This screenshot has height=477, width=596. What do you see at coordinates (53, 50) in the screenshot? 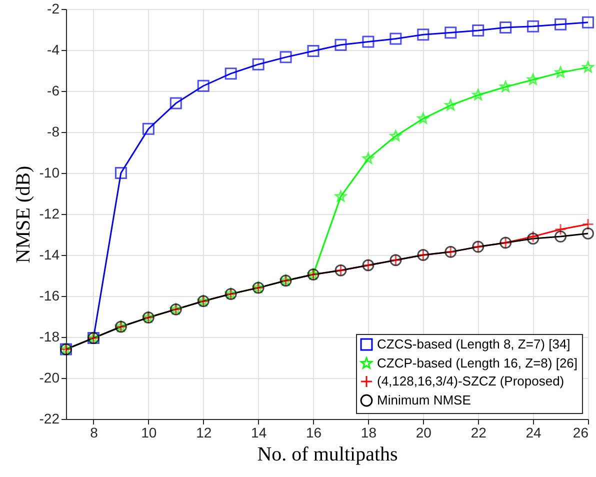
I see `y-tick-label: -4` at bounding box center [53, 50].